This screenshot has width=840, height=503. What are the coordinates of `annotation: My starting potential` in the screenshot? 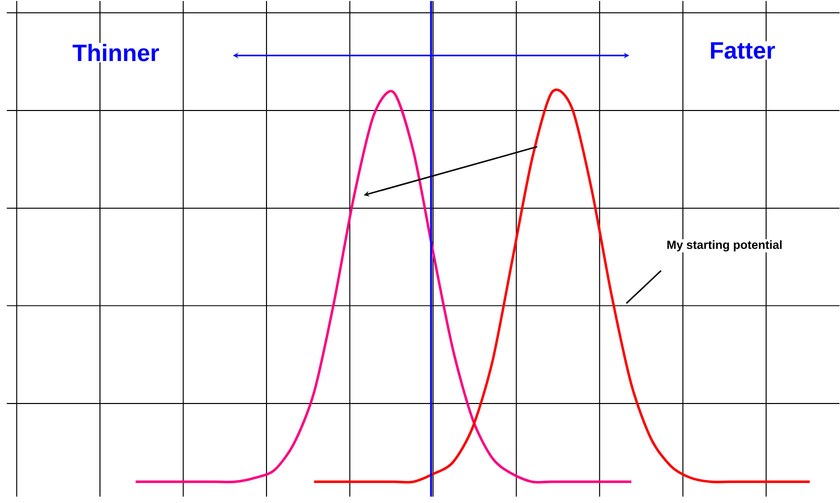 It's located at (724, 246).